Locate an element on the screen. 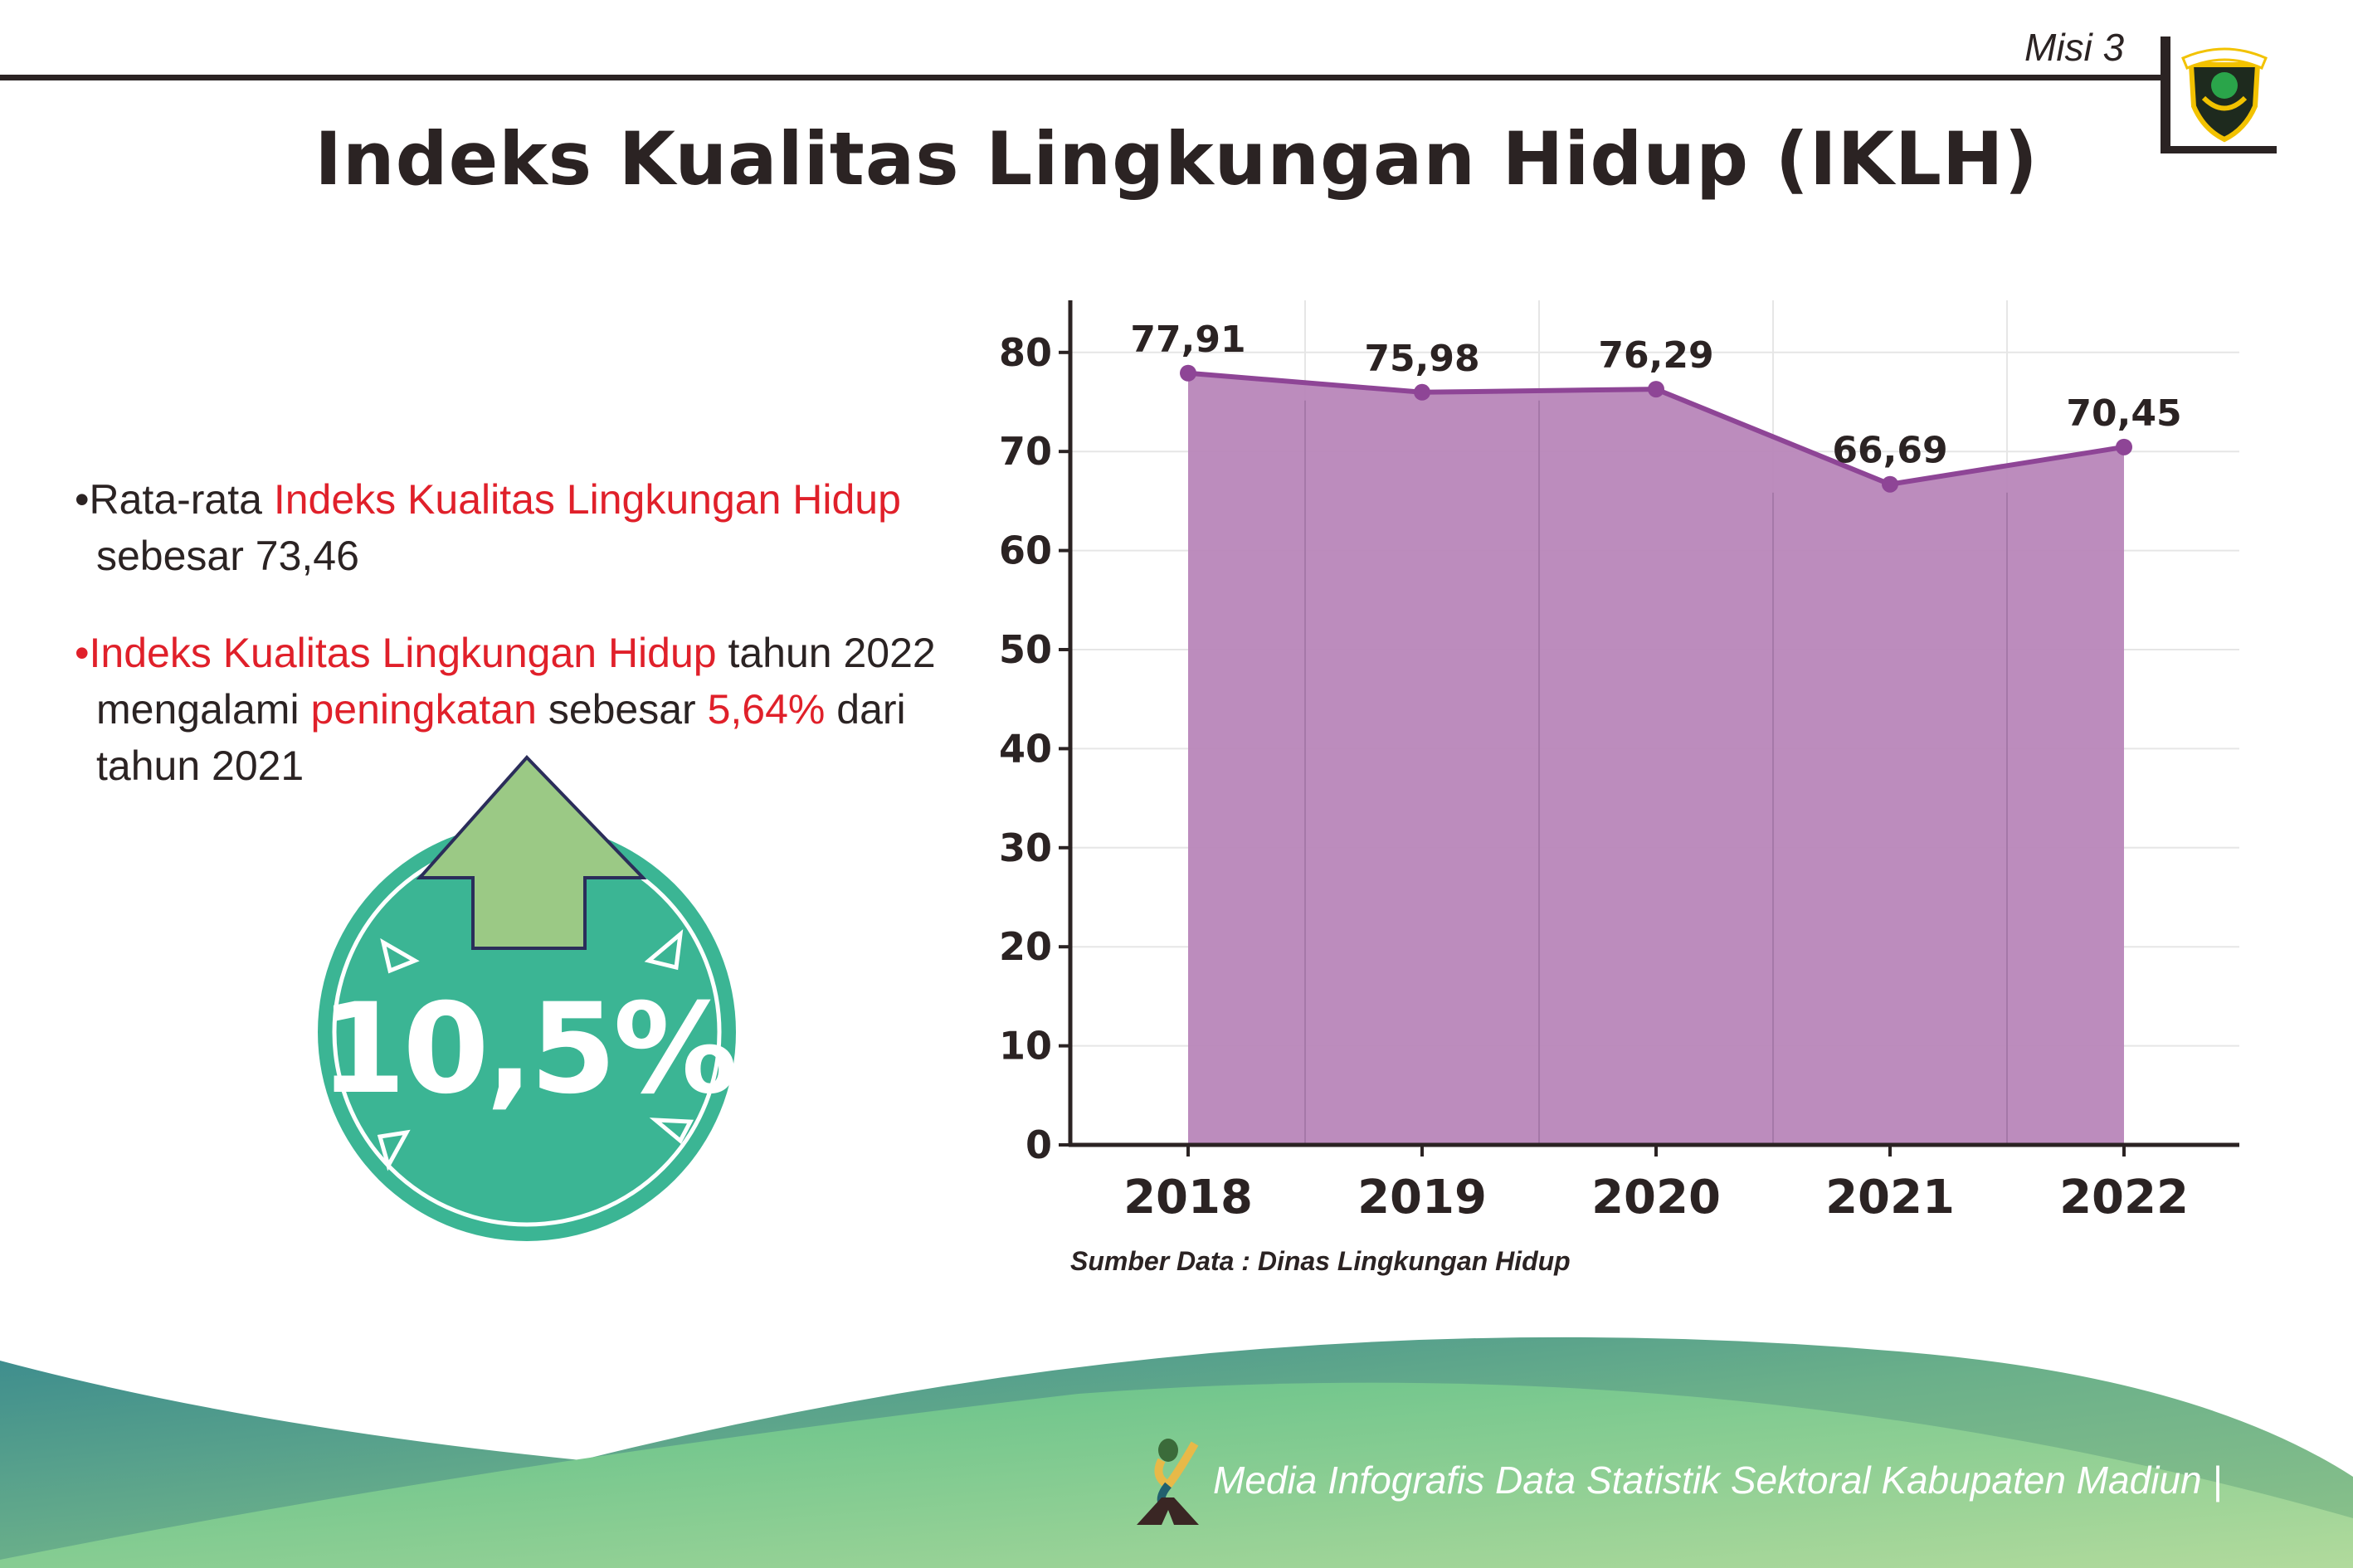  y-tick-label: 70 is located at coordinates (1025, 451).